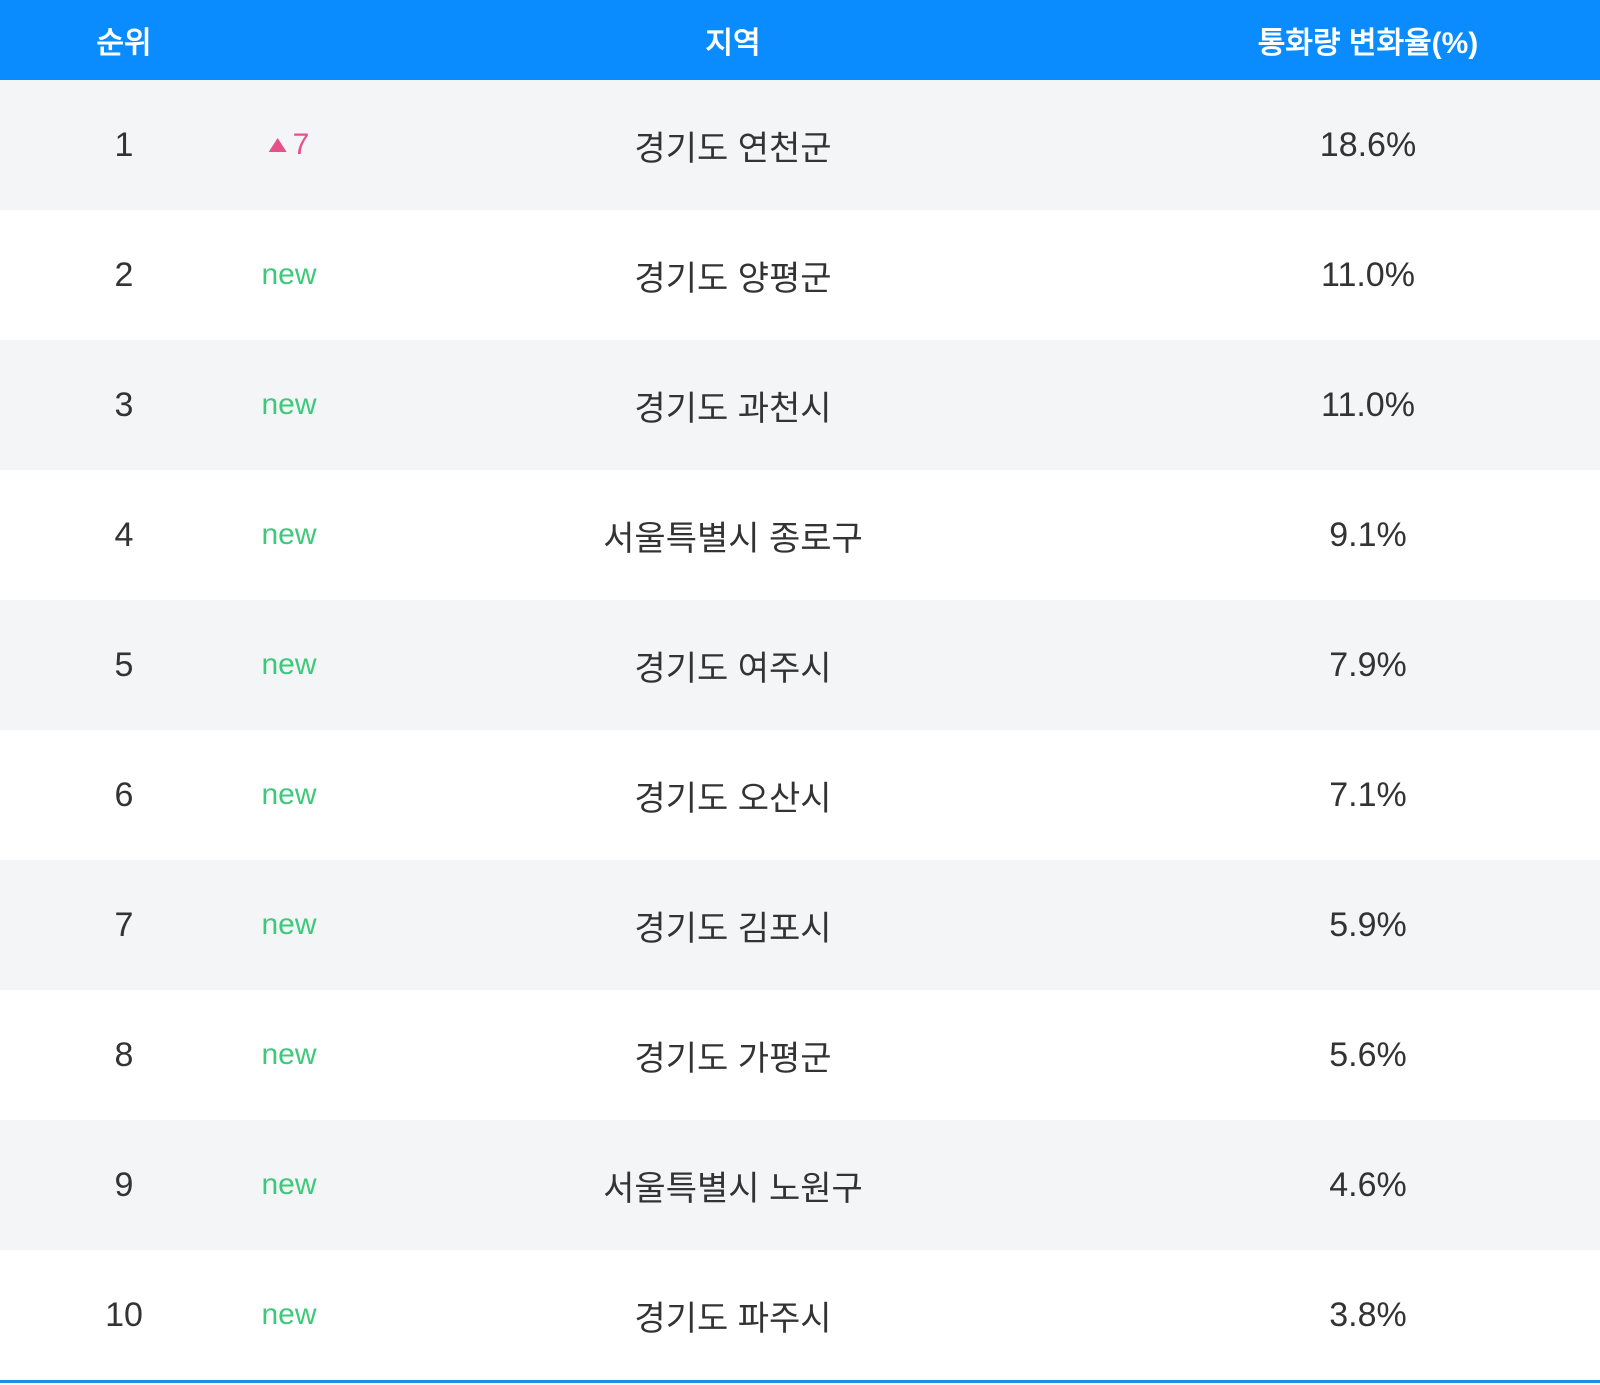  I want to click on rate-cell: 7.1%, so click(1368, 794).